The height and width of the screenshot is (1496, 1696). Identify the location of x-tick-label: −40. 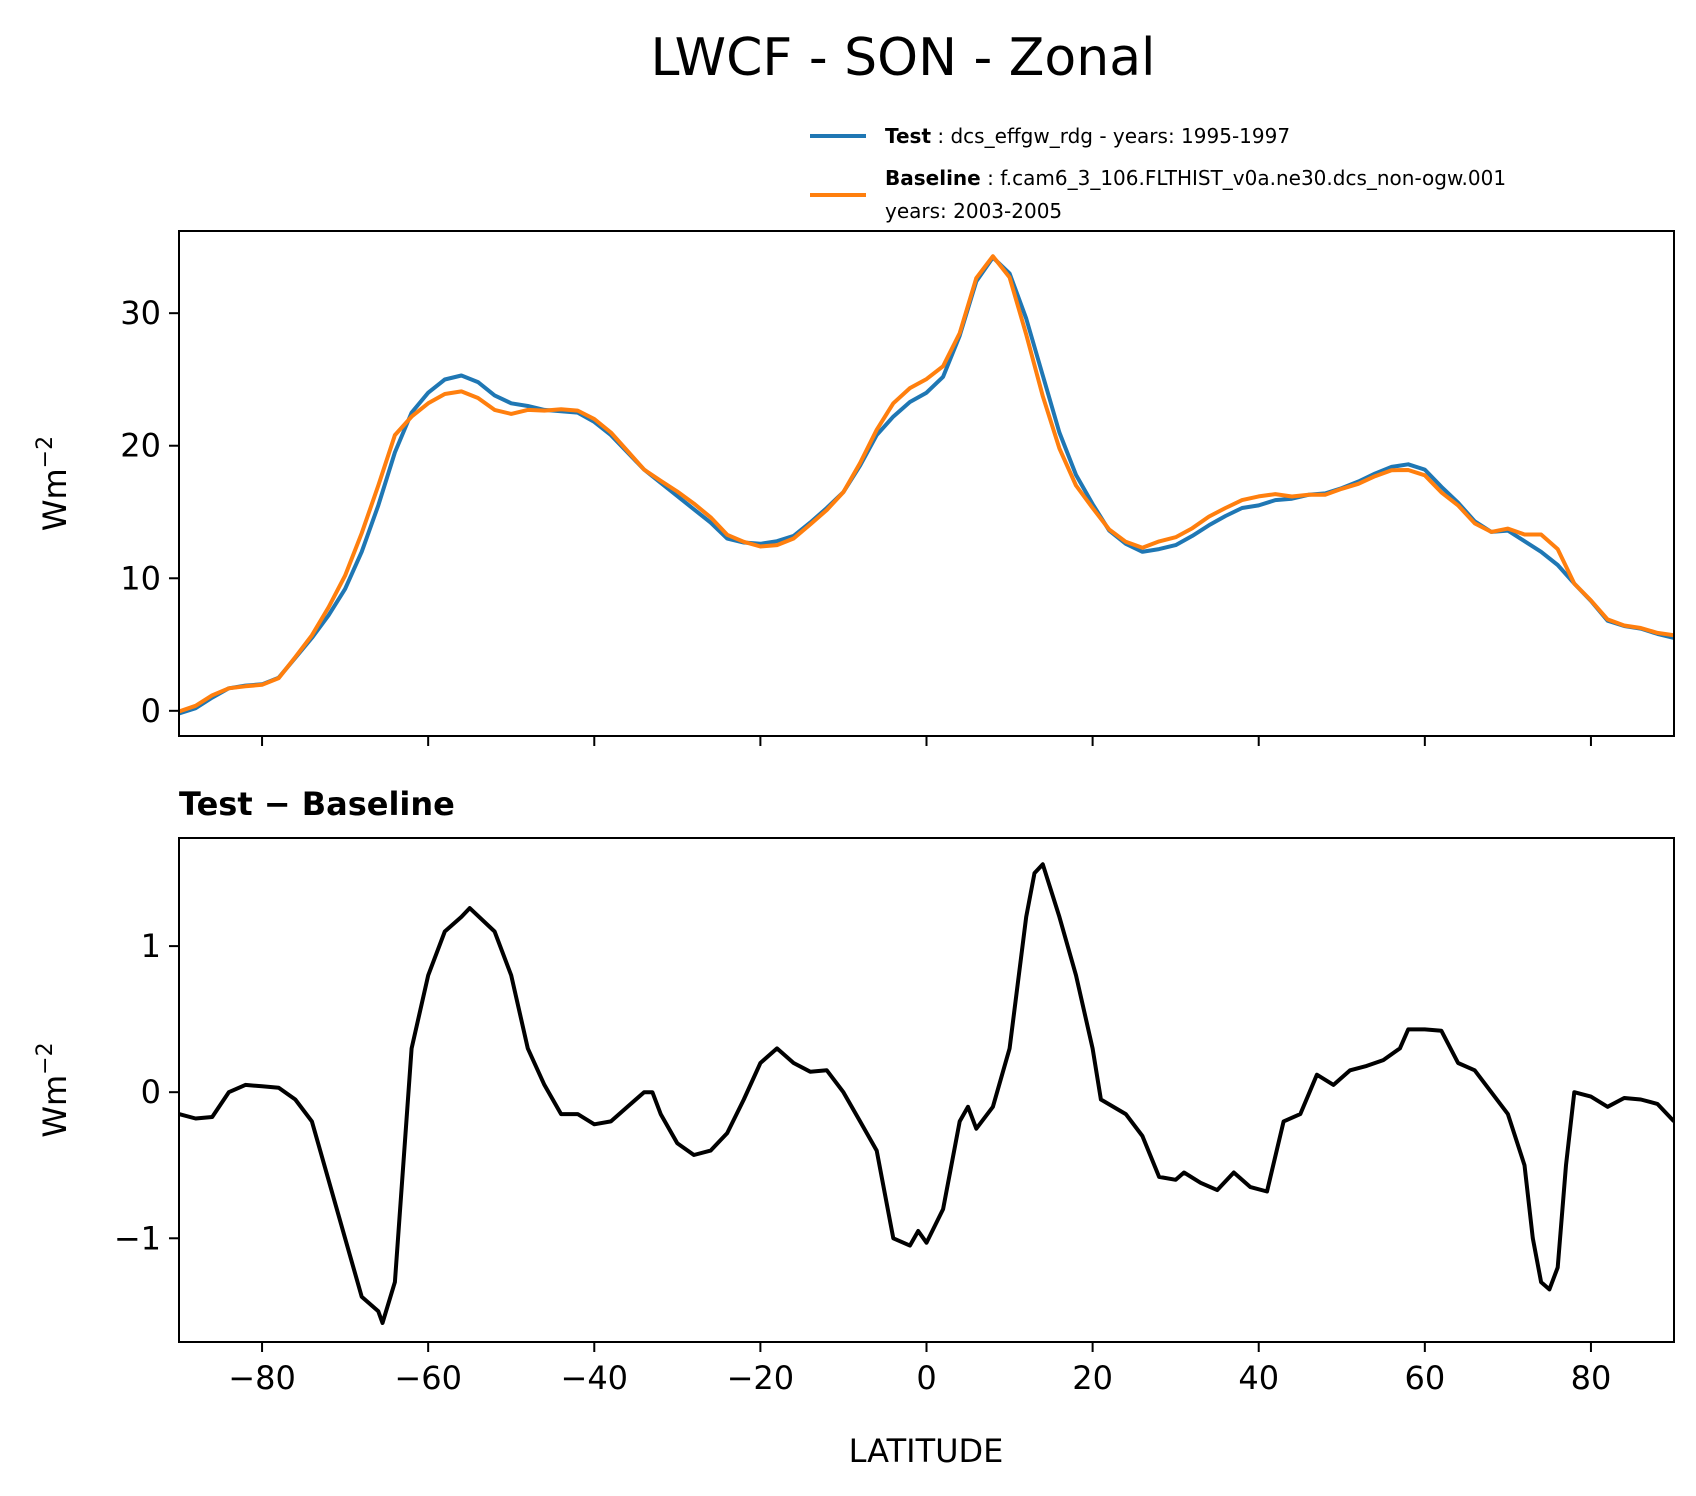
(595, 1378).